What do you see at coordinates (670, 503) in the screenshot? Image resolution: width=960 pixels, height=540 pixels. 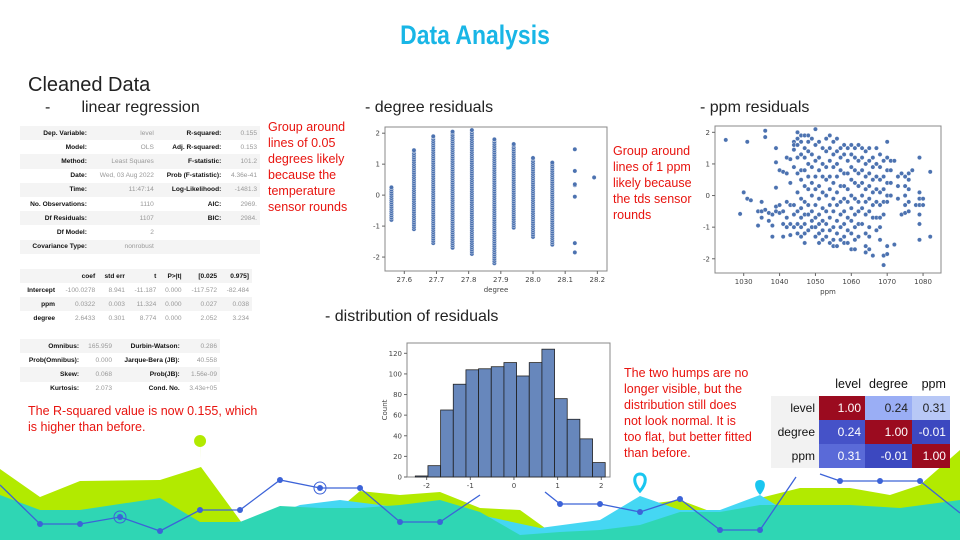 I see `connector-line-right` at bounding box center [670, 503].